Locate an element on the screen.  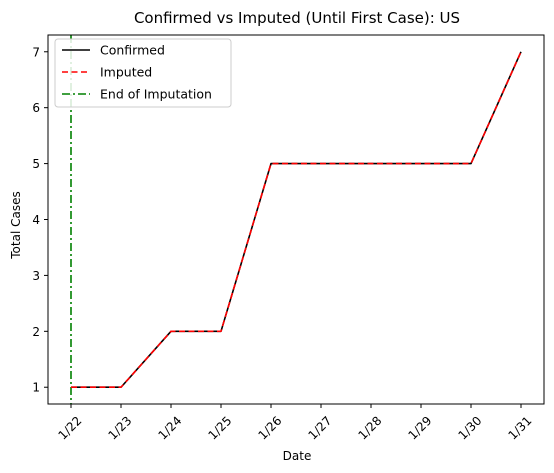
y-tick-label: 5 is located at coordinates (36, 164).